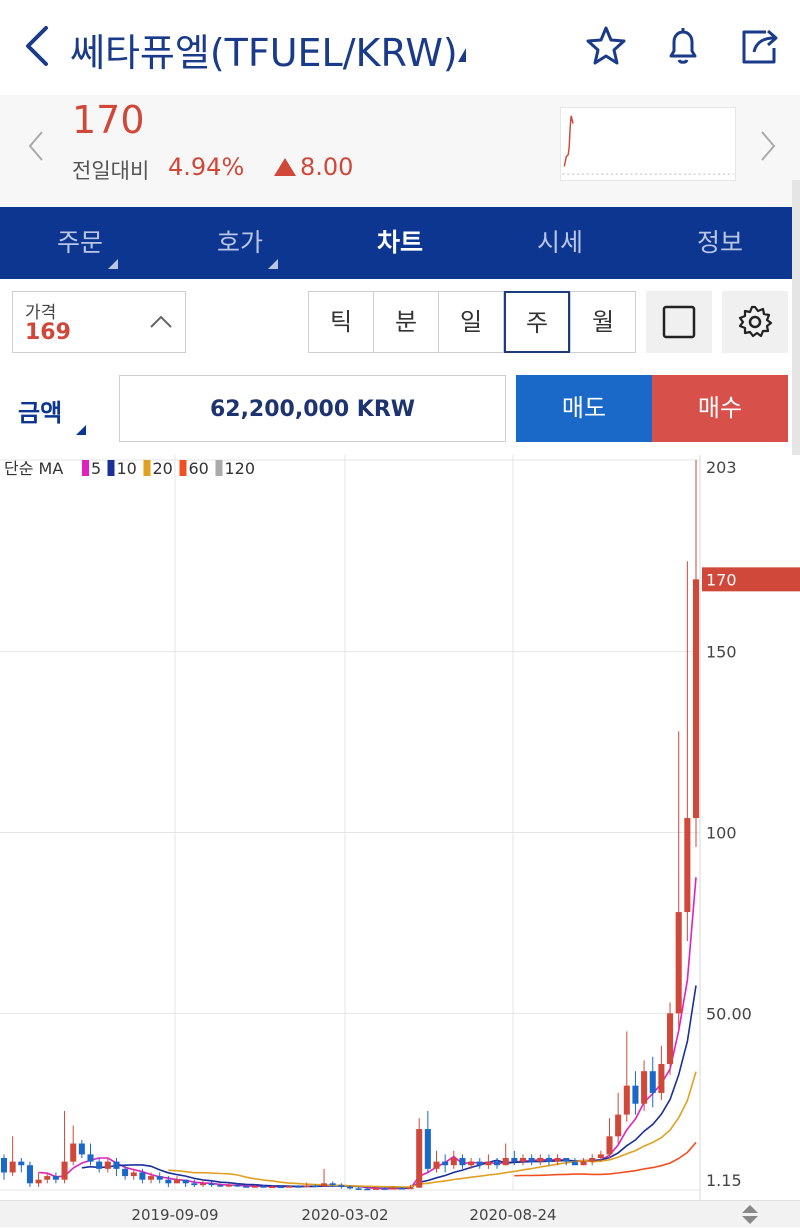 This screenshot has height=1228, width=800. What do you see at coordinates (751, 579) in the screenshot?
I see `current-price-marker` at bounding box center [751, 579].